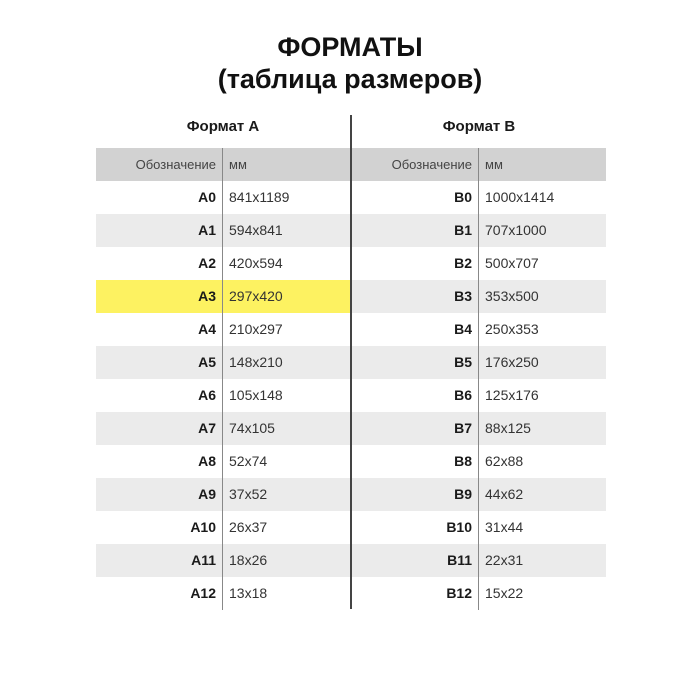 The image size is (700, 700). I want to click on column-divider, so click(351, 362).